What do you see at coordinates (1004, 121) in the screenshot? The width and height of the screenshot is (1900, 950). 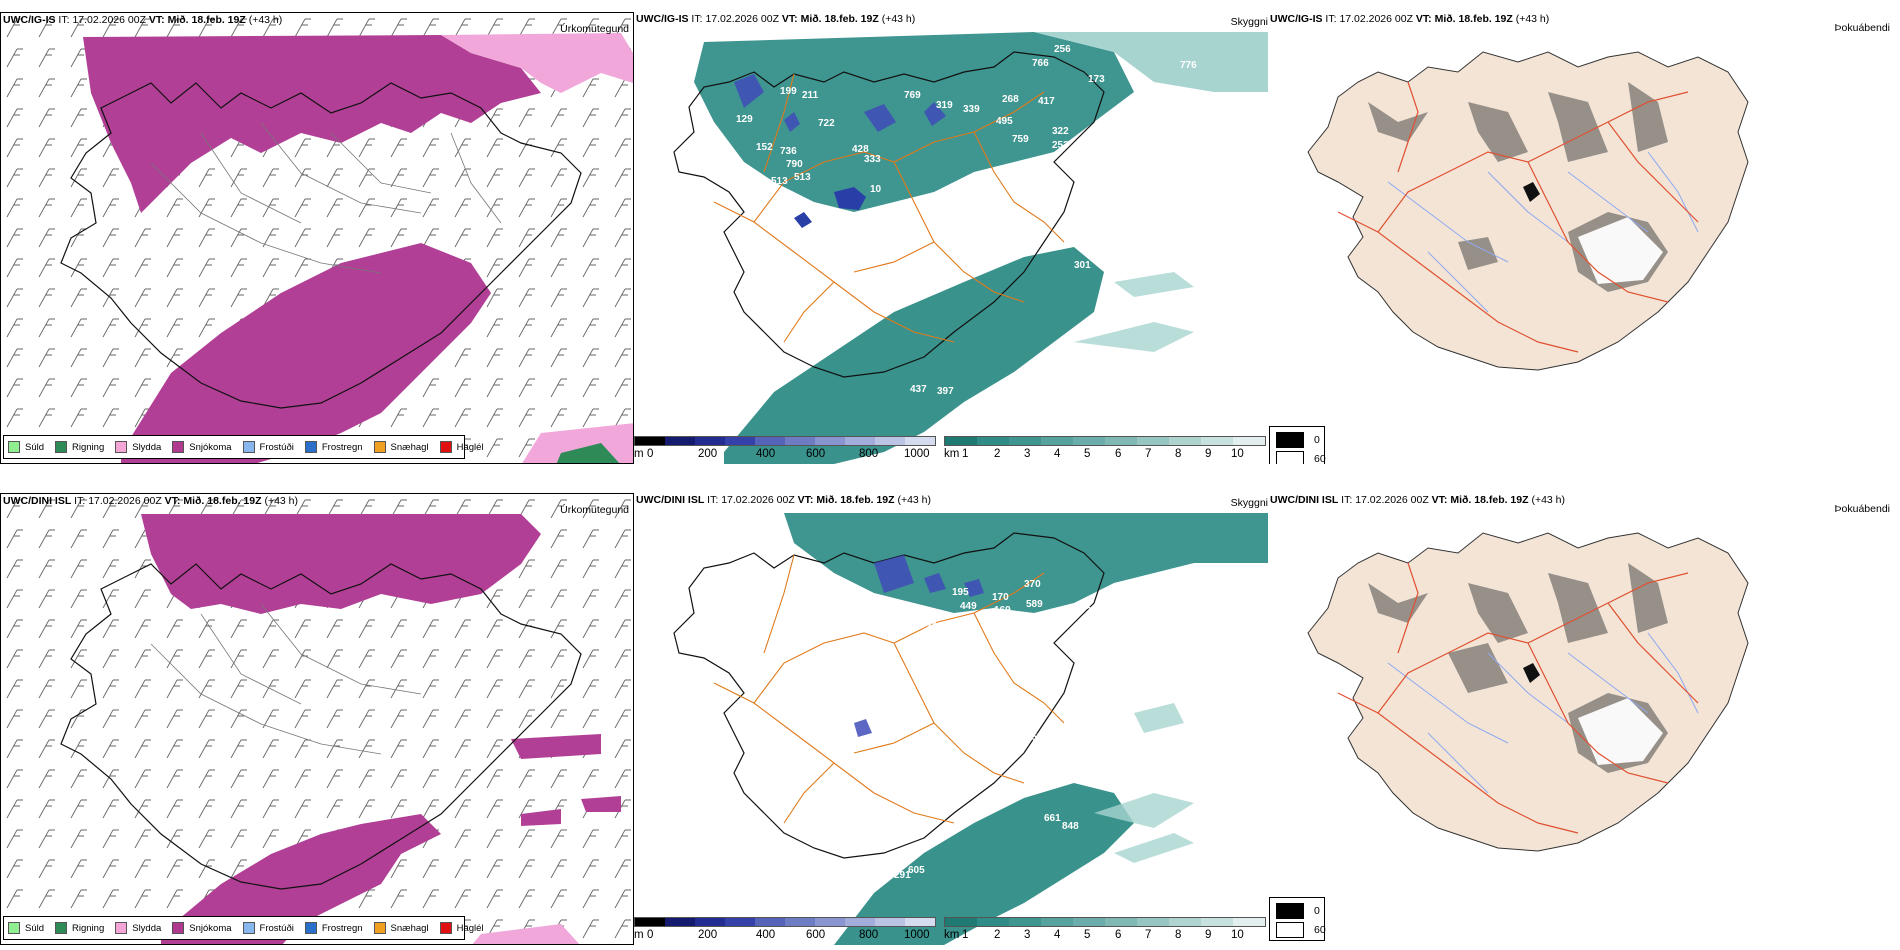 I see `ceiling-label: 495` at bounding box center [1004, 121].